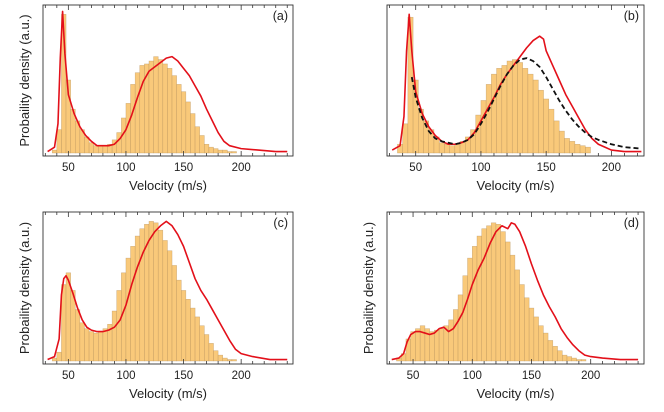 The image size is (664, 412). I want to click on panel-label: (a), so click(280, 16).